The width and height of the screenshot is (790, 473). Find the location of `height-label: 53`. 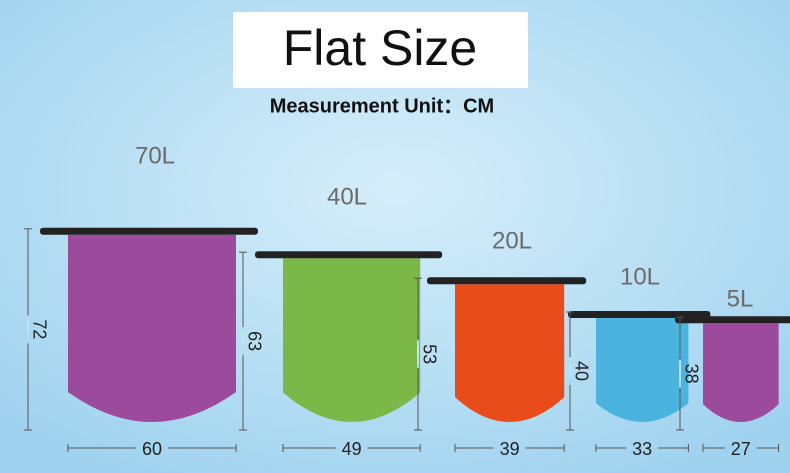

height-label: 53 is located at coordinates (429, 354).